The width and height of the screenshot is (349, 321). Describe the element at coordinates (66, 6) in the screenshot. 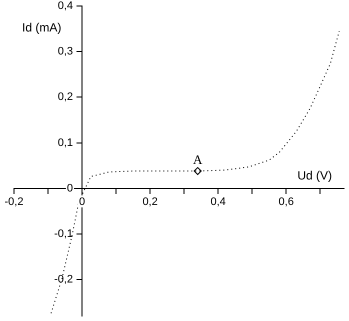

I see `y-tick-label: 0,4` at that location.